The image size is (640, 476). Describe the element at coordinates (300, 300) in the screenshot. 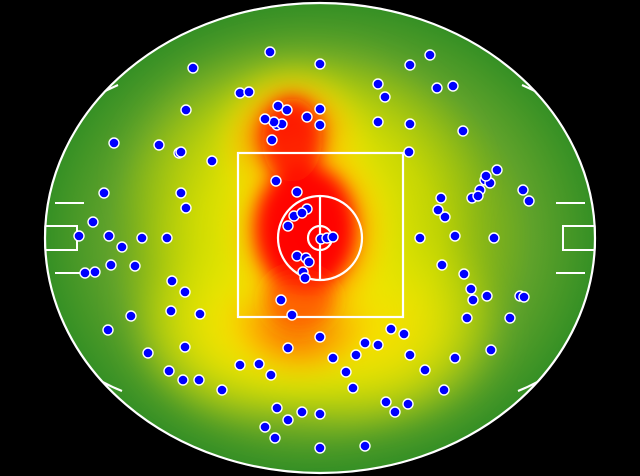

I see `heat-core-back` at that location.